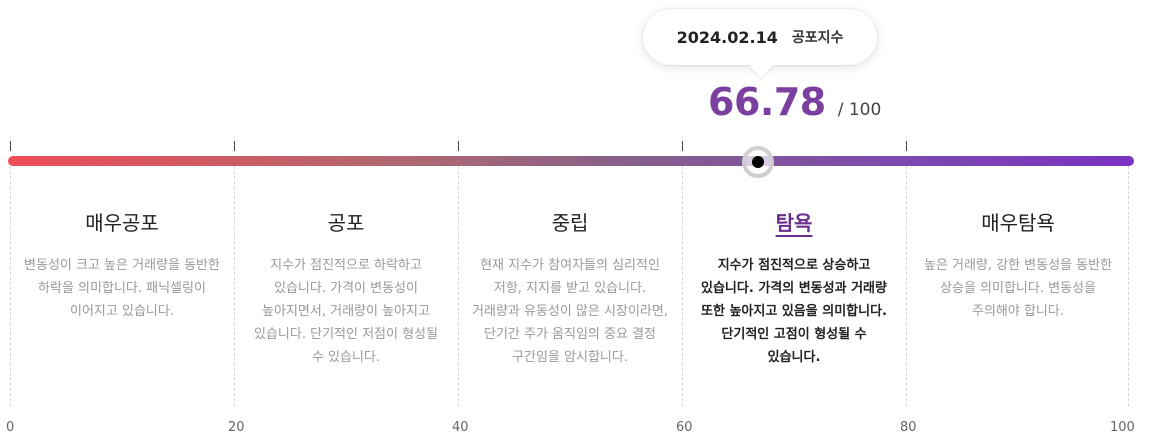 The image size is (1152, 446). I want to click on date-tooltip: 2024.02.14 공포지수, so click(760, 37).